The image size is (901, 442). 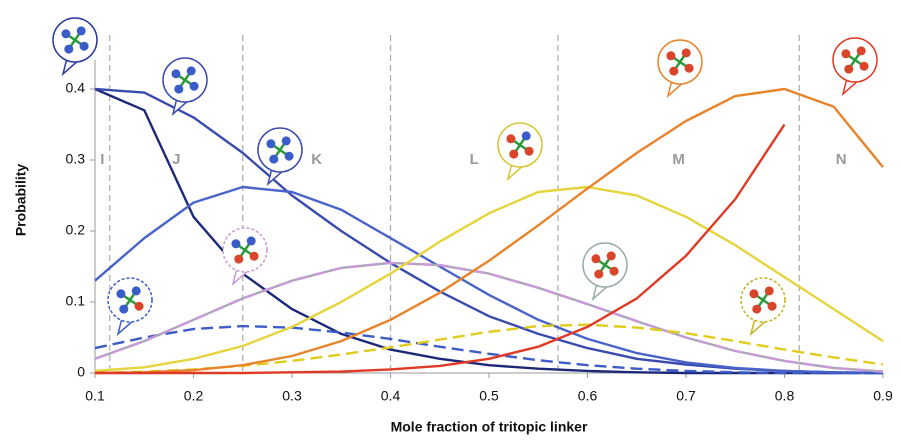 What do you see at coordinates (194, 396) in the screenshot?
I see `x-tick-label: 0.2` at bounding box center [194, 396].